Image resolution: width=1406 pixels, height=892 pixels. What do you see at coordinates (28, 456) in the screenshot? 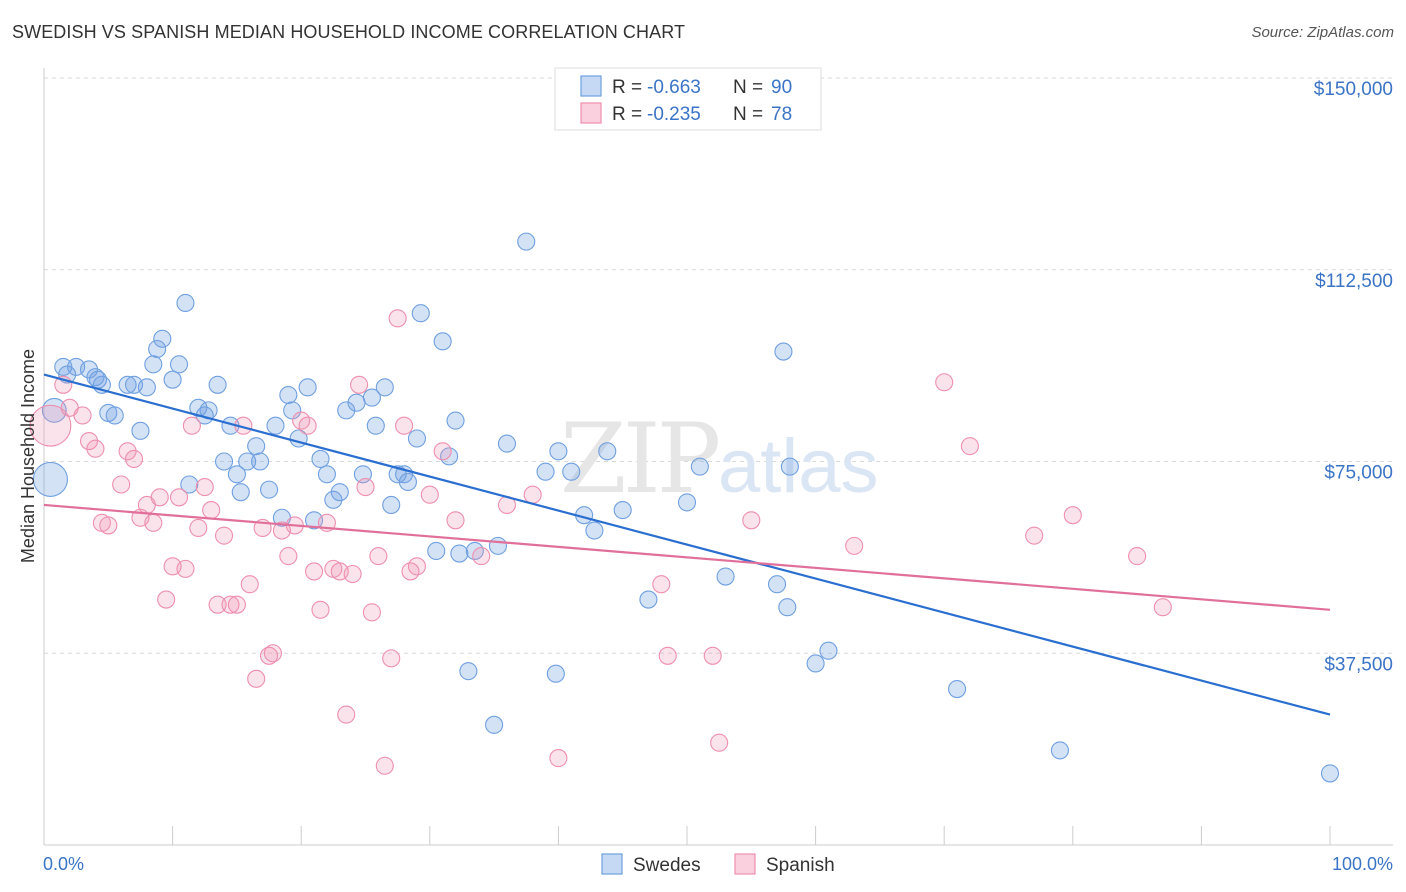
I see `y-axis-label: Median Household Income` at bounding box center [28, 456].